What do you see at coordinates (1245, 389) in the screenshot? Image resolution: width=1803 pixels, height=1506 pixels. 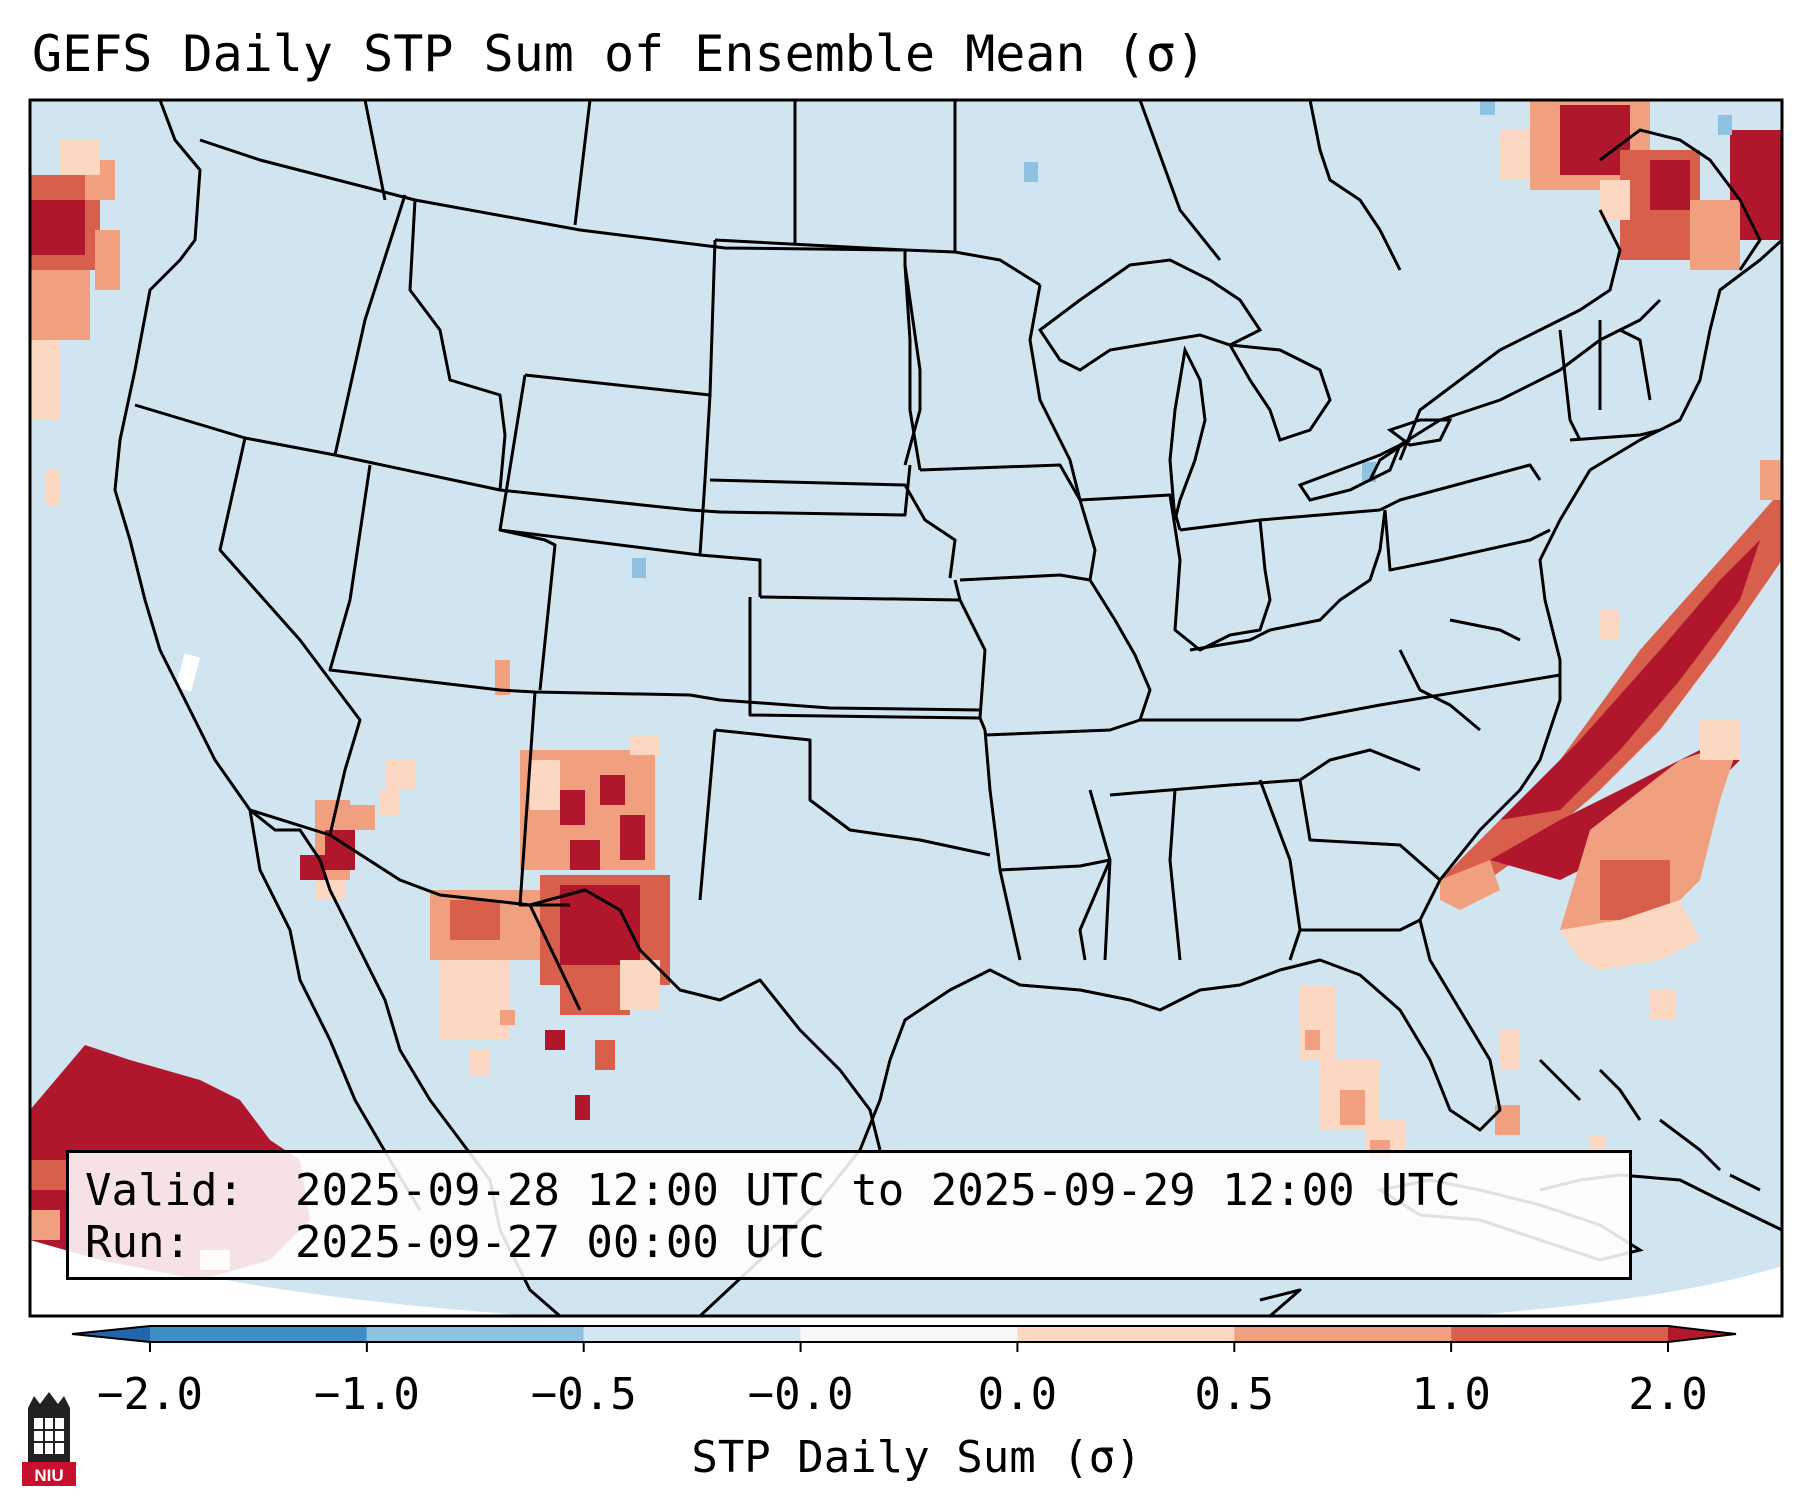 I see `great-lakes` at bounding box center [1245, 389].